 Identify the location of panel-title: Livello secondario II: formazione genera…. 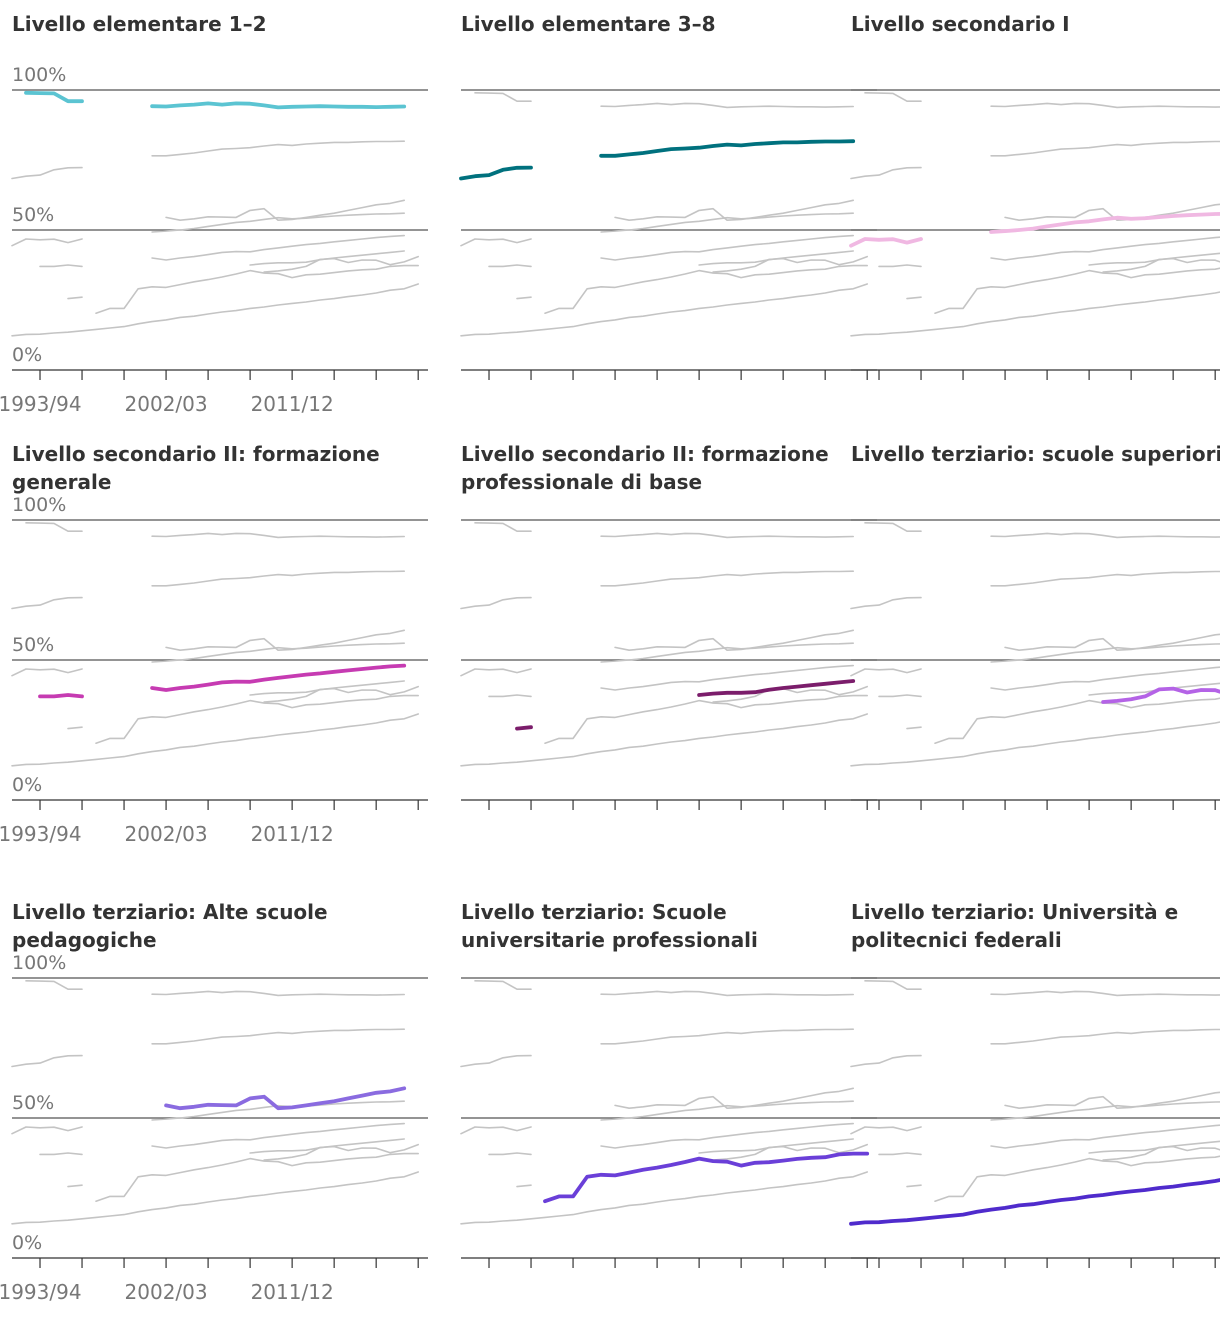
(196, 468).